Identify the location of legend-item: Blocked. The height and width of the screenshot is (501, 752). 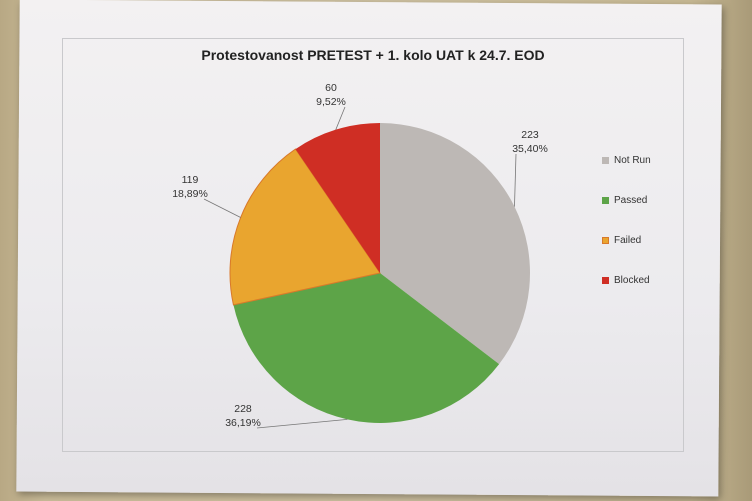
(626, 280).